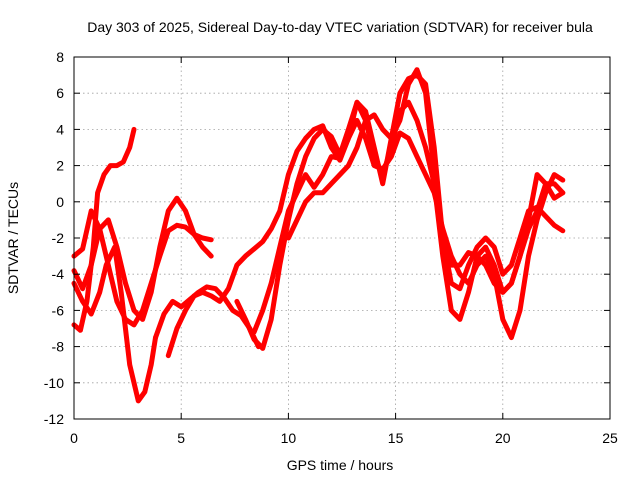 The width and height of the screenshot is (640, 480). What do you see at coordinates (60, 166) in the screenshot?
I see `y-tick-label: 2` at bounding box center [60, 166].